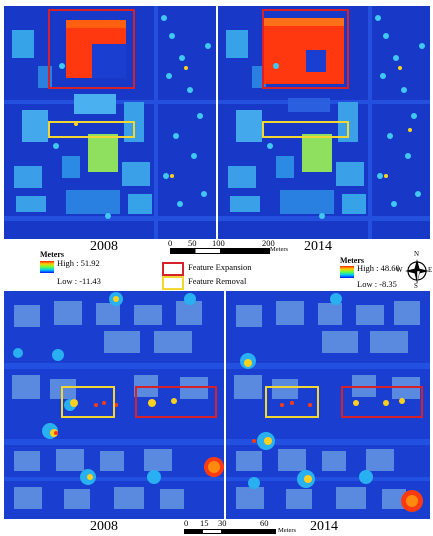 This screenshot has width=433, height=536. I want to click on legend-right-low: Low : -8.35, so click(377, 284).